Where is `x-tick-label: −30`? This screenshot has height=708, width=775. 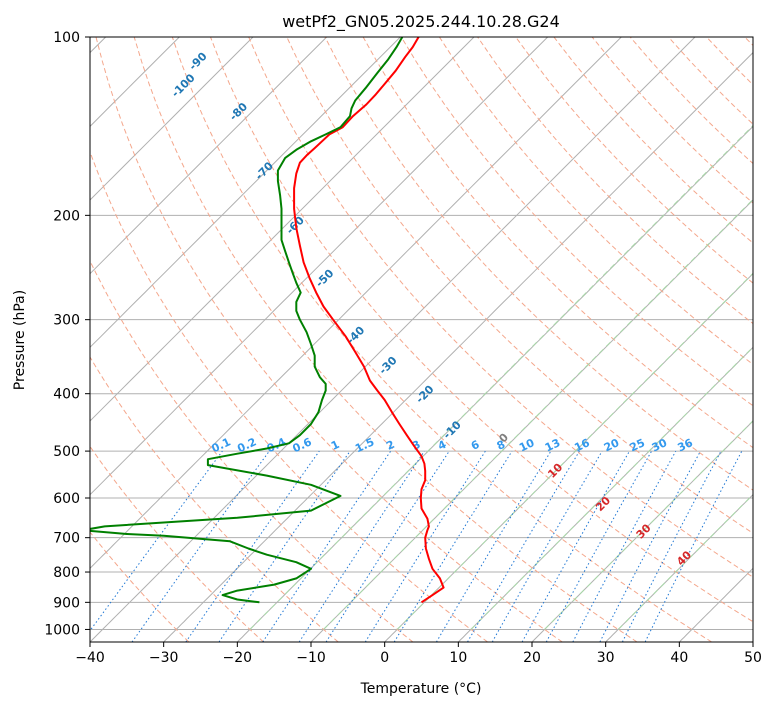 x-tick-label: −30 is located at coordinates (164, 658).